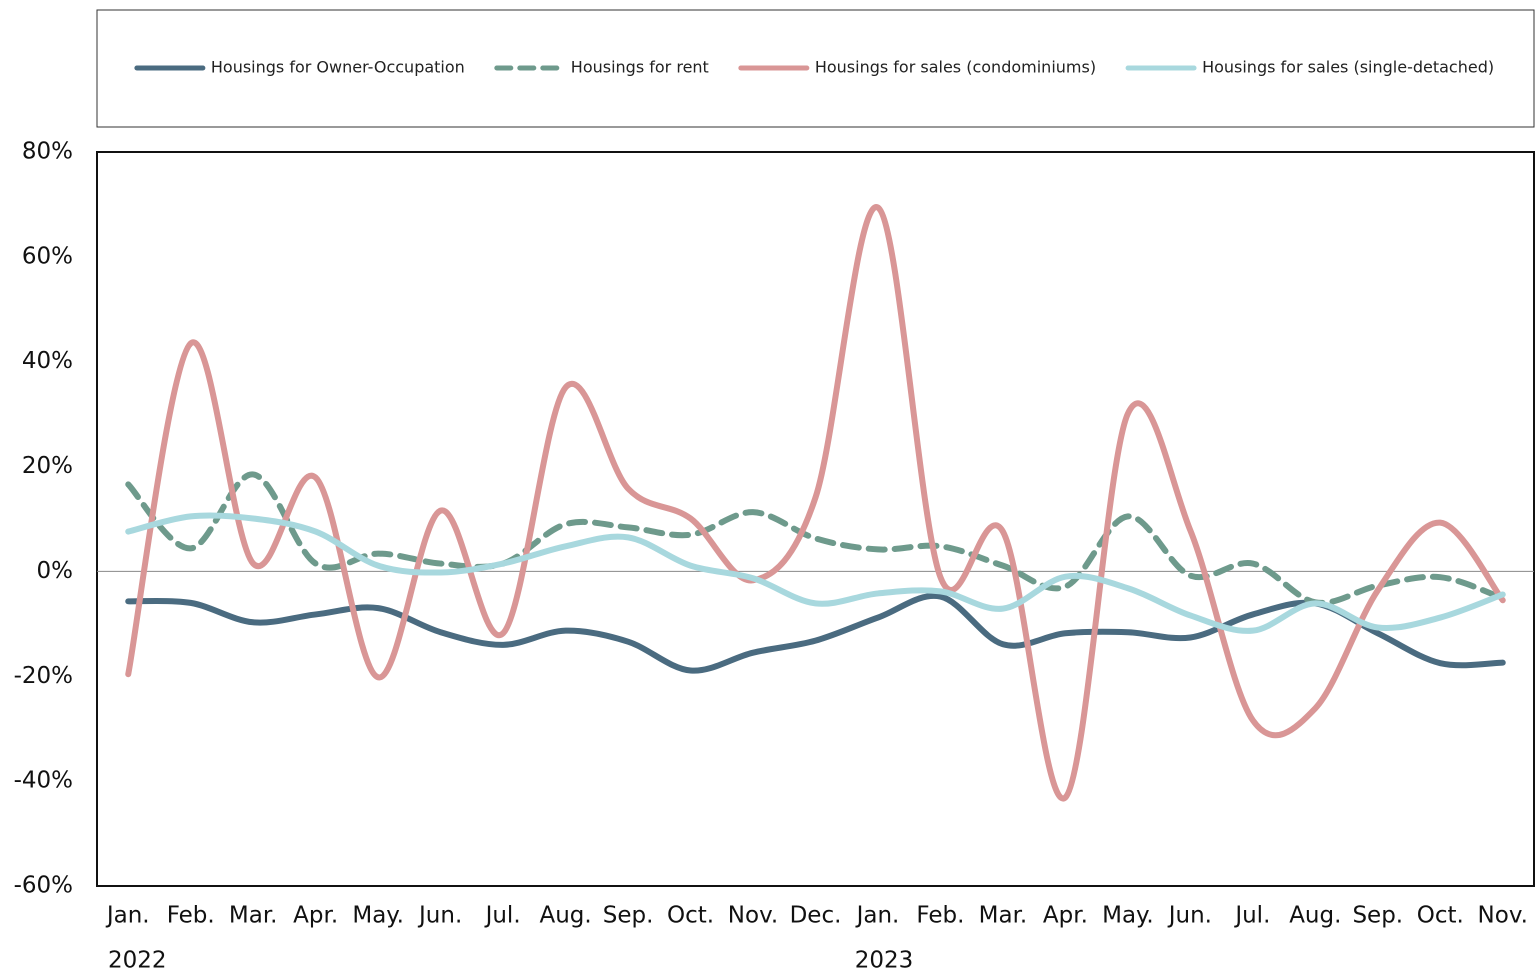  I want to click on x-tick-label: Dec., so click(816, 916).